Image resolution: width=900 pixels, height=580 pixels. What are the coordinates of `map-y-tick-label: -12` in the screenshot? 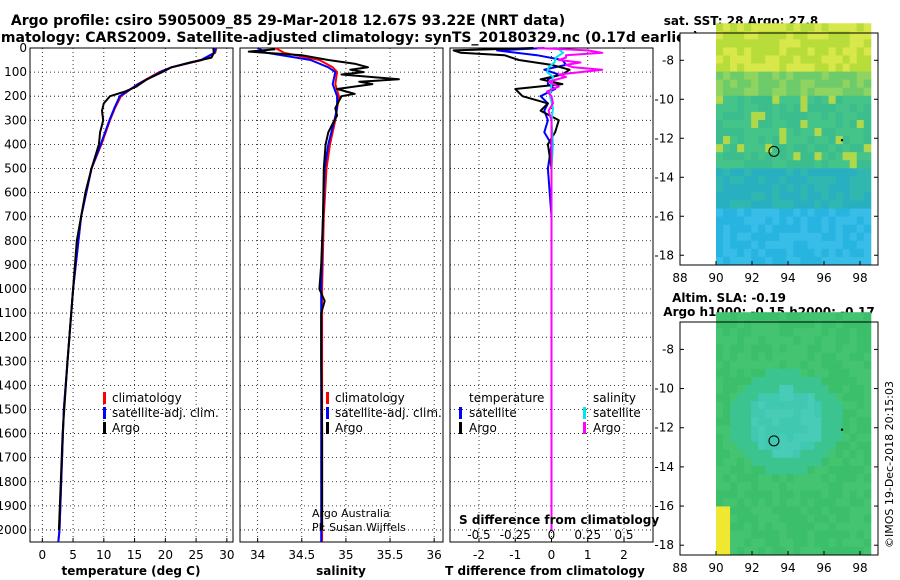 It's located at (664, 138).